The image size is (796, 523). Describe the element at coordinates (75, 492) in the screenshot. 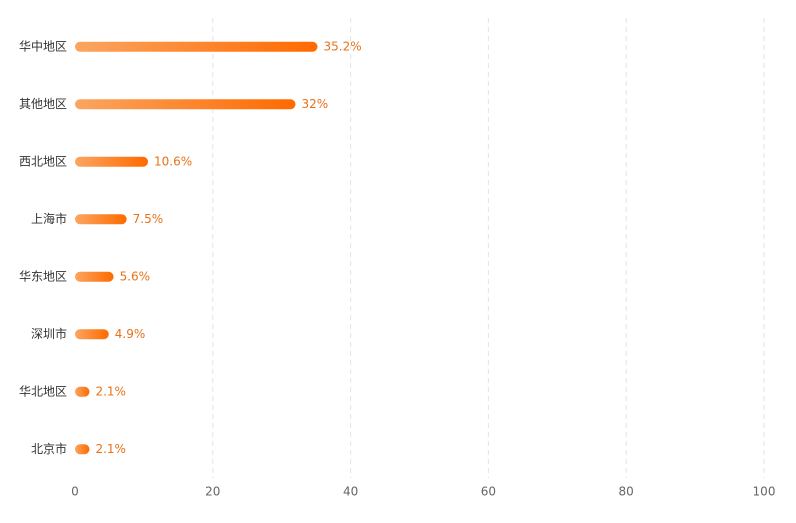

I see `x-tick-label: 0` at that location.